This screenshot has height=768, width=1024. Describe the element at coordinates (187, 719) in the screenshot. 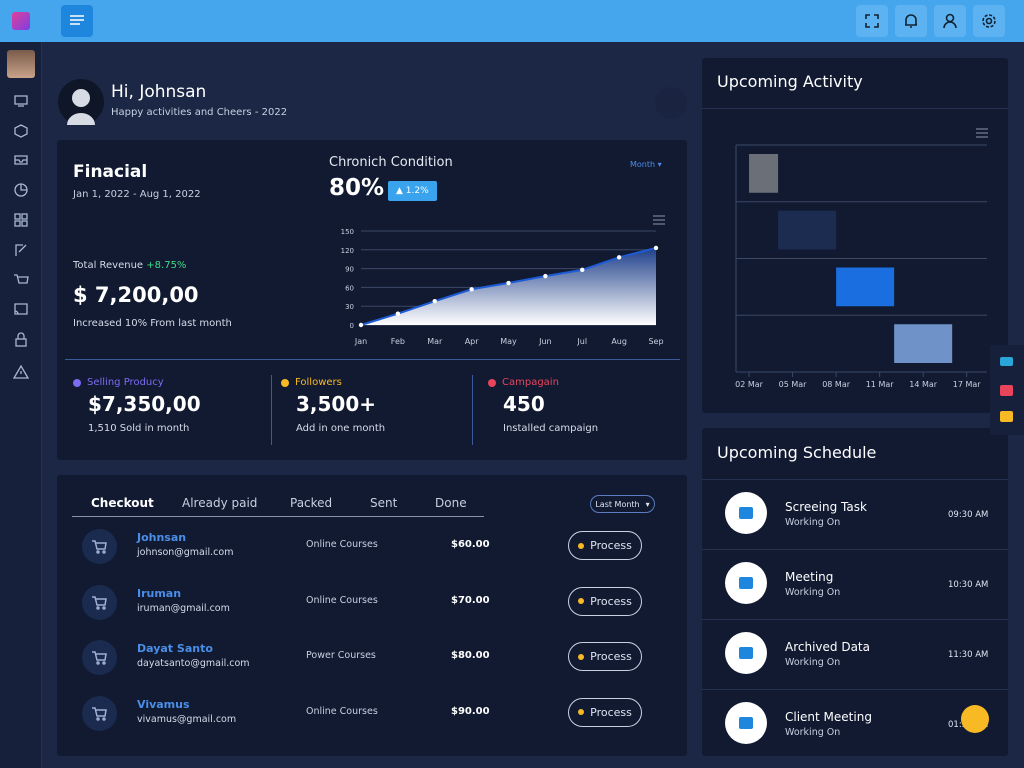

I see `customer-email: vivamus@gmail.com` at that location.